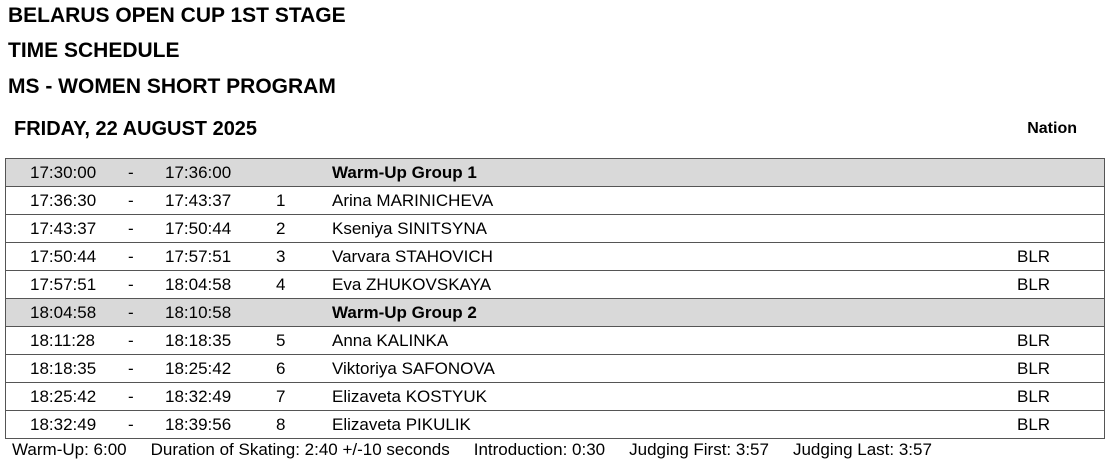 The width and height of the screenshot is (1110, 464). I want to click on start-cell: 18:32:49, so click(63, 424).